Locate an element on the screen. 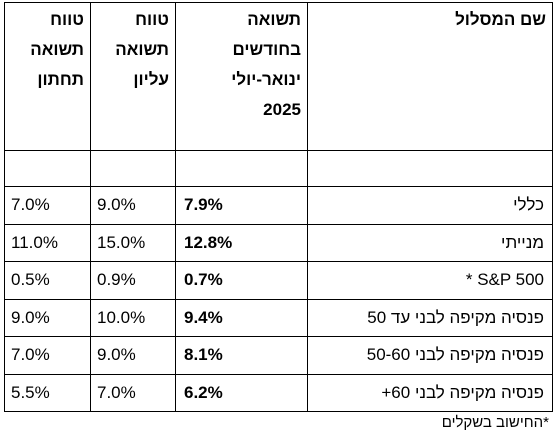 This screenshot has width=553, height=437. table-row: פנסיה מקיפה לבני 50-60 8.1% 9.0% 7.0% is located at coordinates (278, 355).